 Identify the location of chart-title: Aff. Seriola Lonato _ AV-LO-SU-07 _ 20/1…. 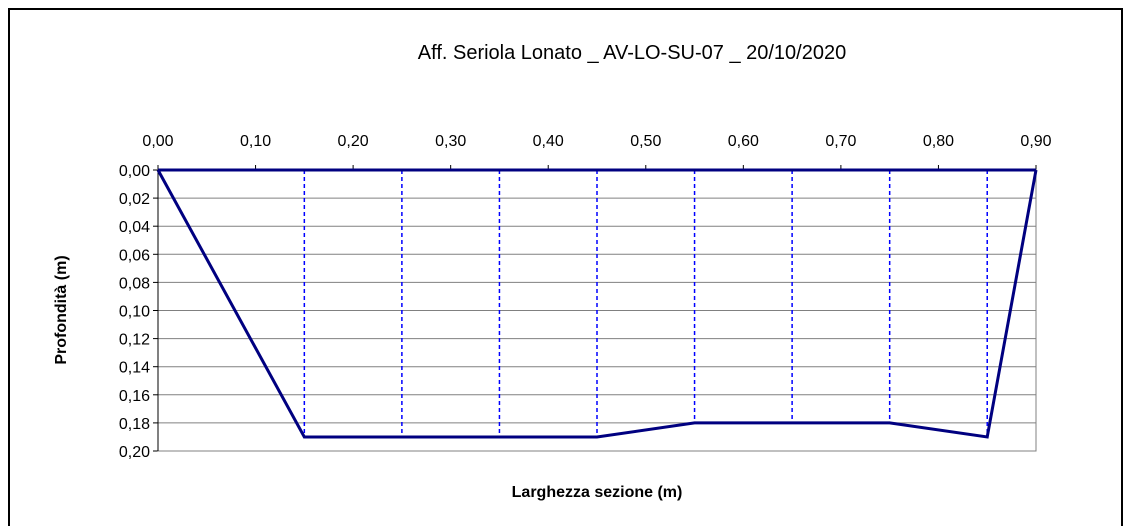
(632, 53).